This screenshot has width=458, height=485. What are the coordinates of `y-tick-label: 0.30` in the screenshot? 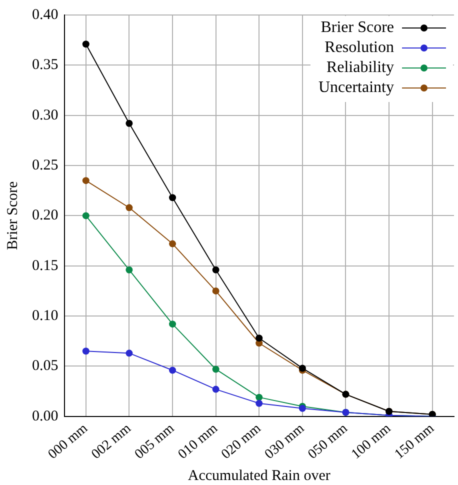 It's located at (45, 115).